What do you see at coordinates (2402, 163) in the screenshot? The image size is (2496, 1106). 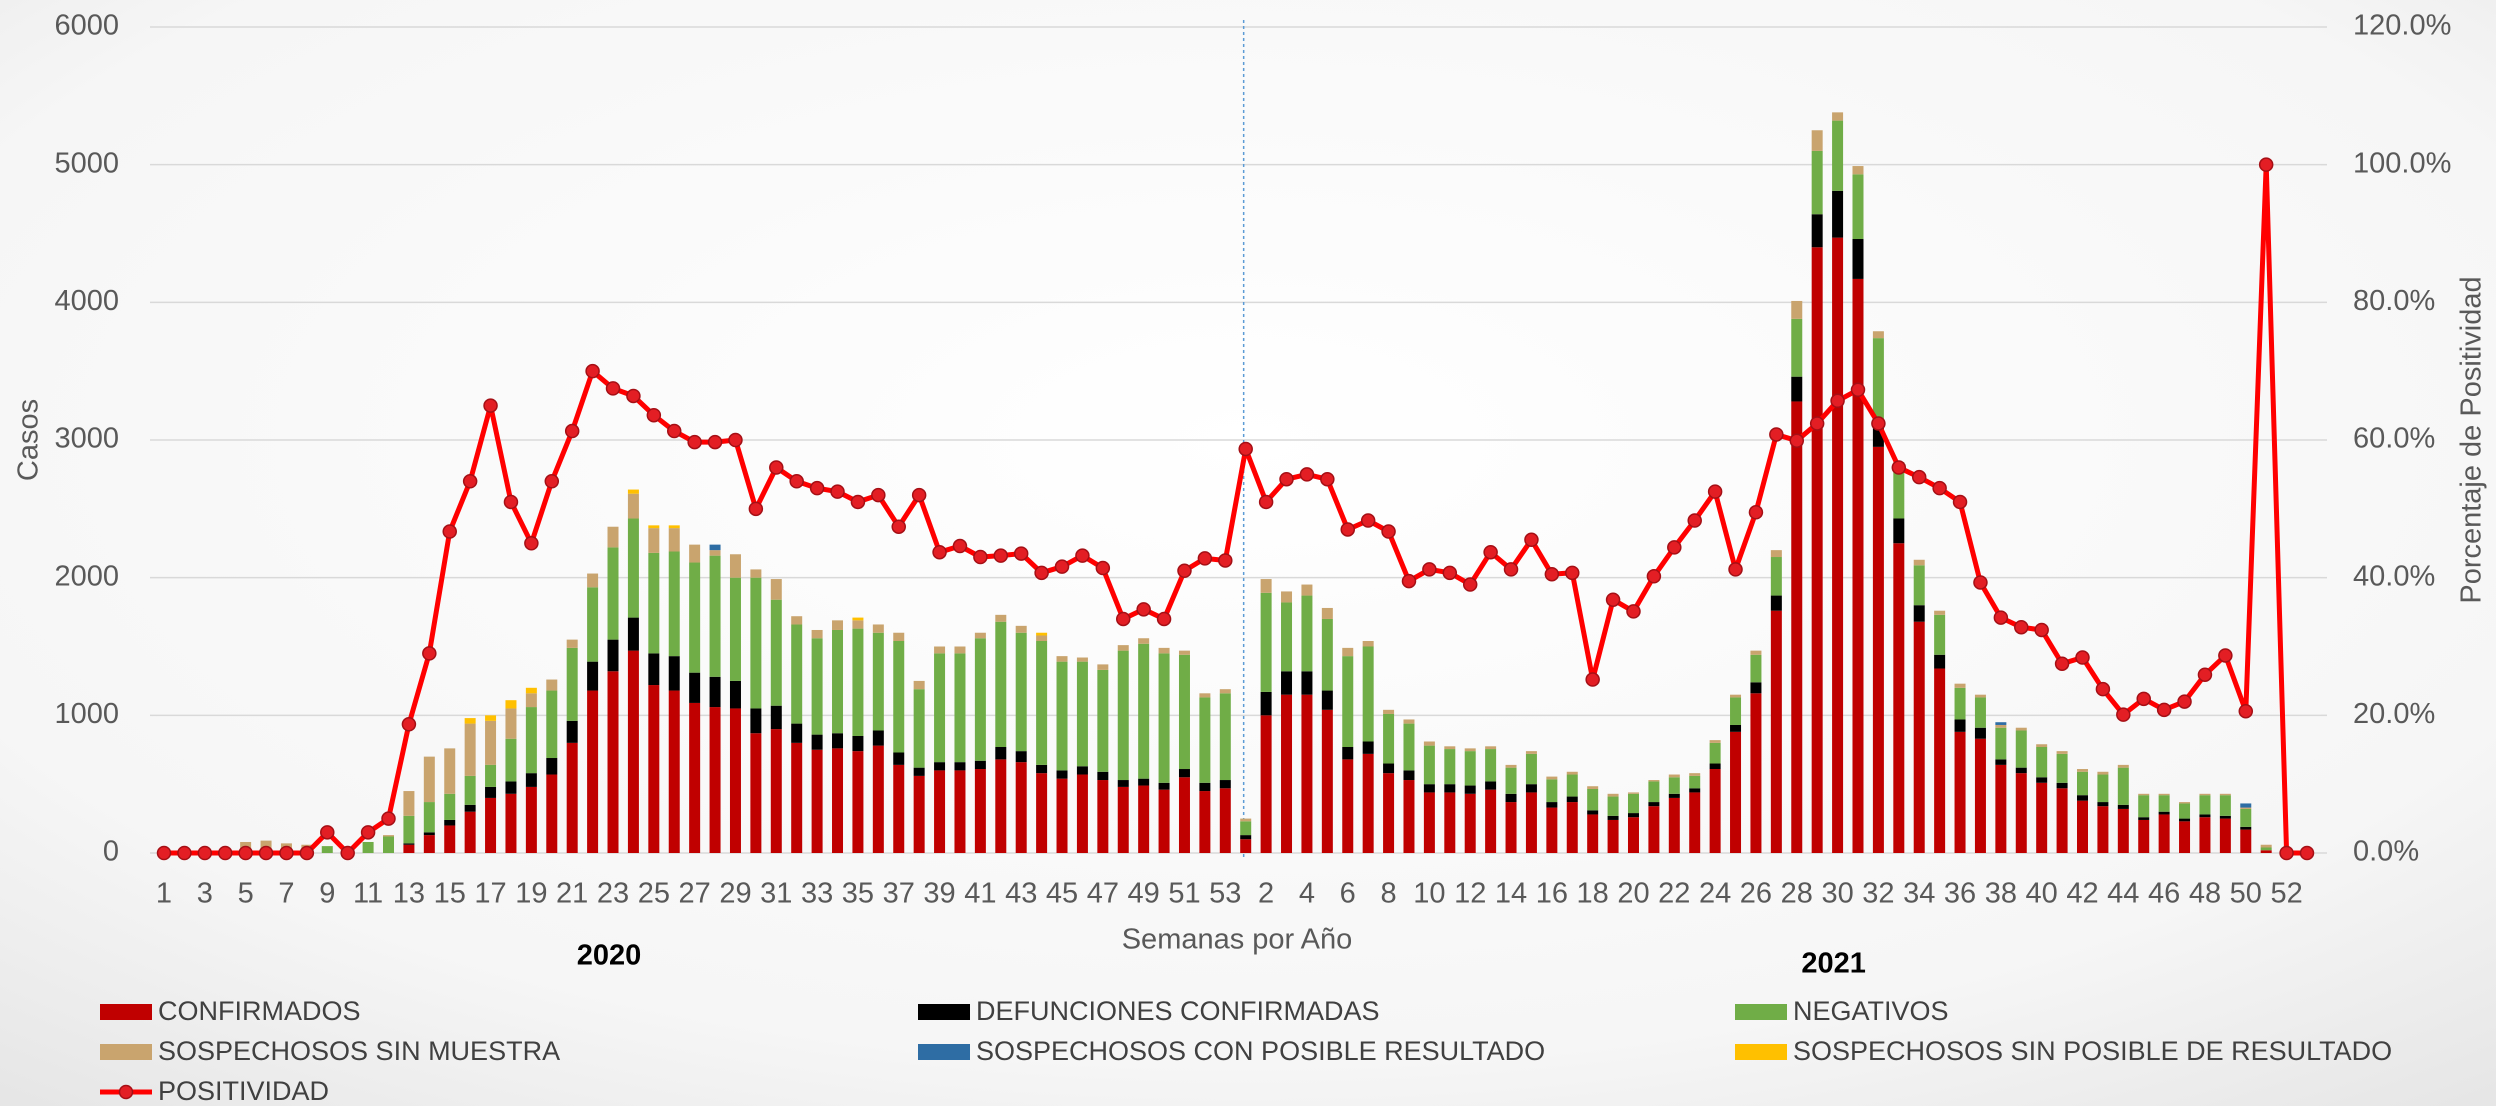 I see `y2-tick-label: 100.0%` at bounding box center [2402, 163].